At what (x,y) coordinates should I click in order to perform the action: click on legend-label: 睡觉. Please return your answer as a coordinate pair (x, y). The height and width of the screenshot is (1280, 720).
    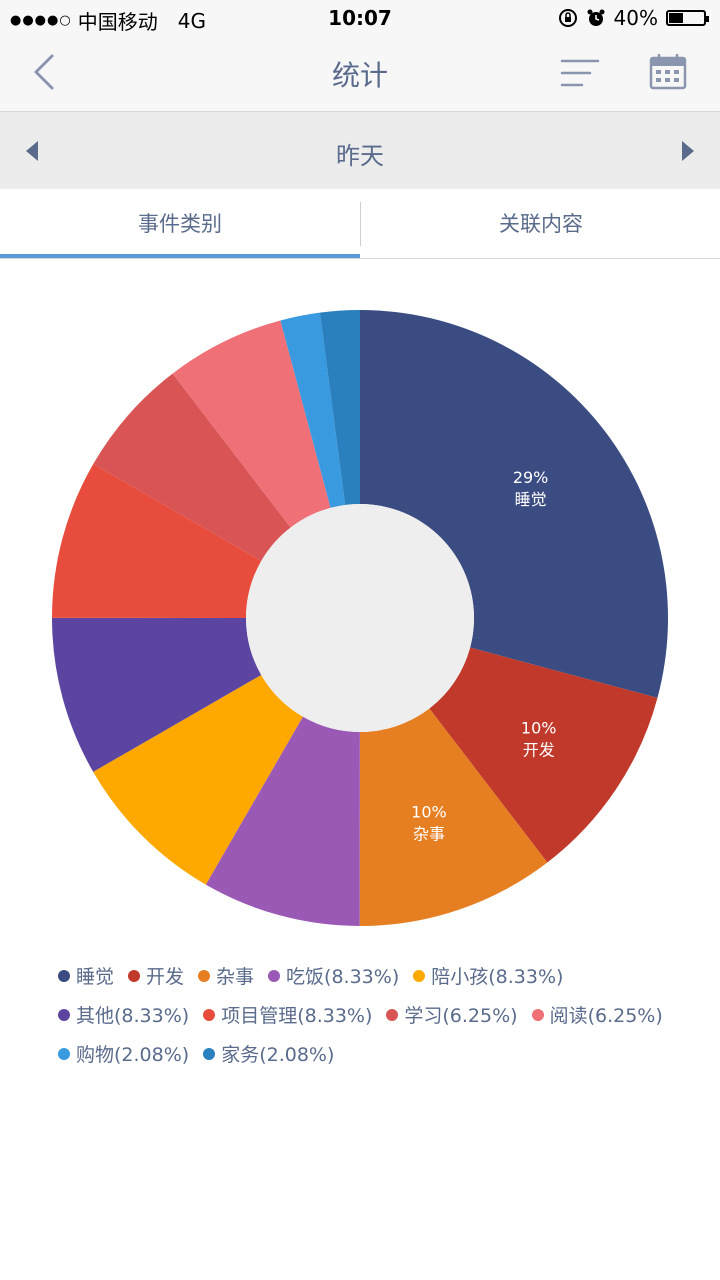
    Looking at the image, I should click on (95, 977).